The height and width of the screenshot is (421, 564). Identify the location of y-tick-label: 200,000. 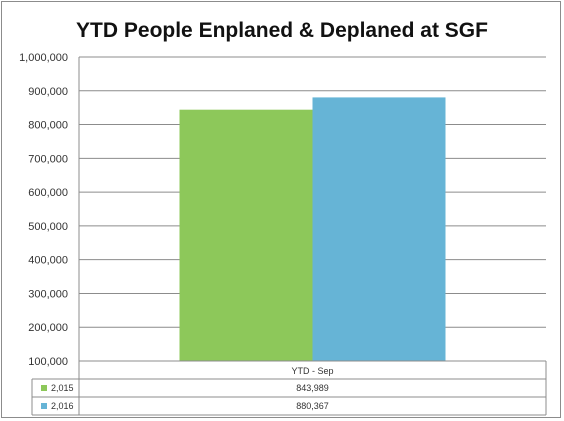
(48, 328).